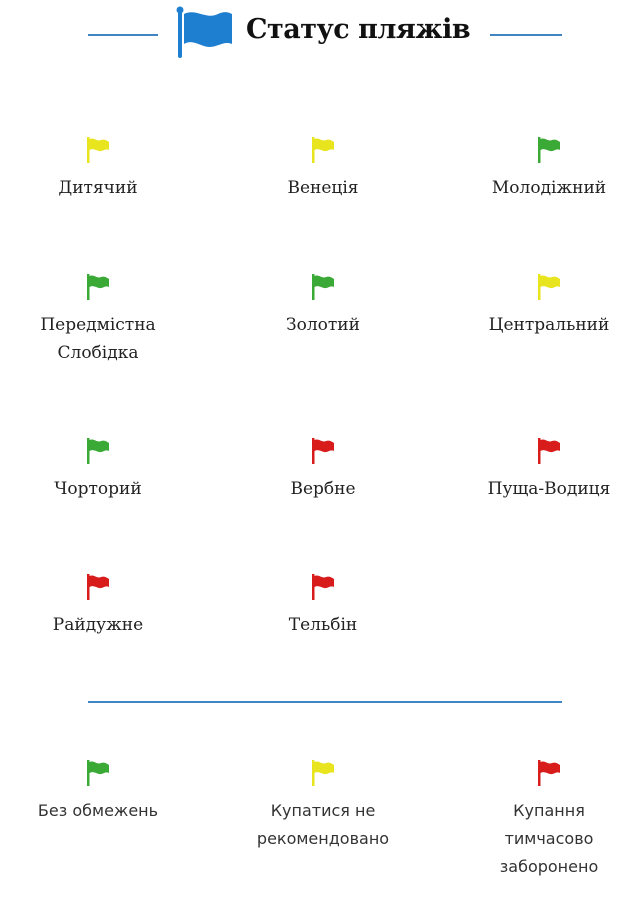  Describe the element at coordinates (544, 169) in the screenshot. I see `beach-item: Молодіжний` at that location.